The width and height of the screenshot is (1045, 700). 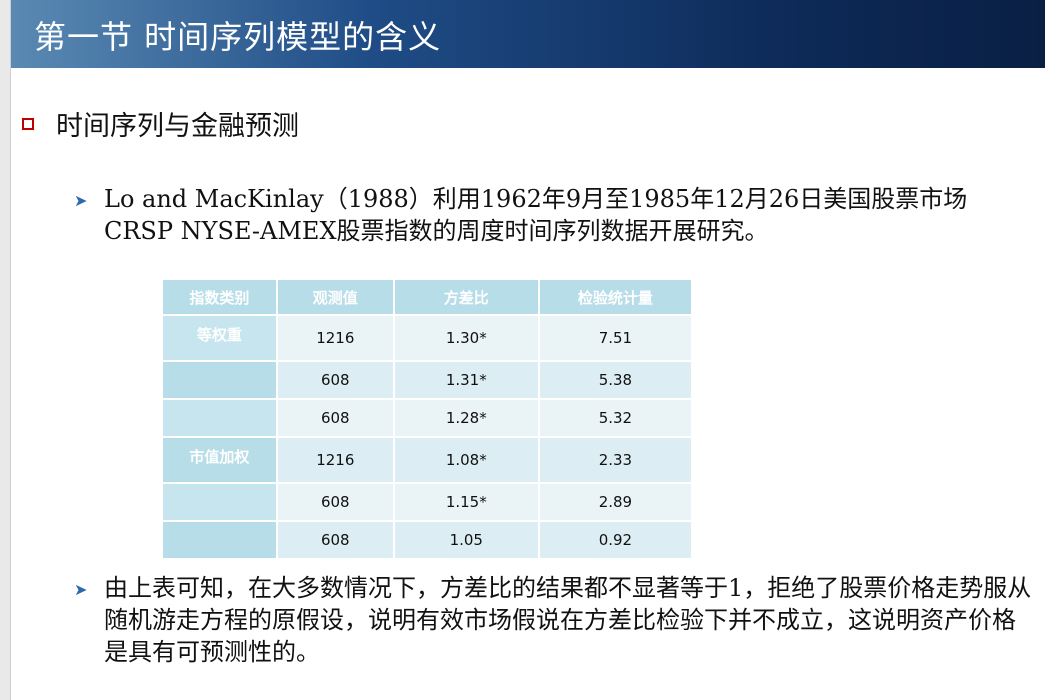 I want to click on table-row: 608 1.31* 5.38, so click(x=427, y=380).